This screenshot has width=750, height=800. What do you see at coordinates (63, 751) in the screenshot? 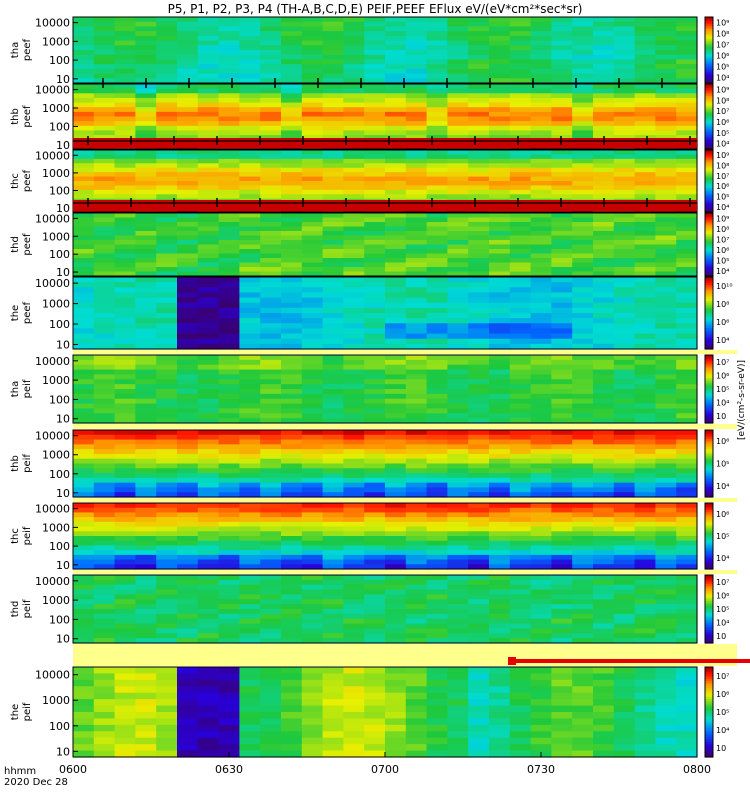
I see `y-tick-label: 10` at bounding box center [63, 751].